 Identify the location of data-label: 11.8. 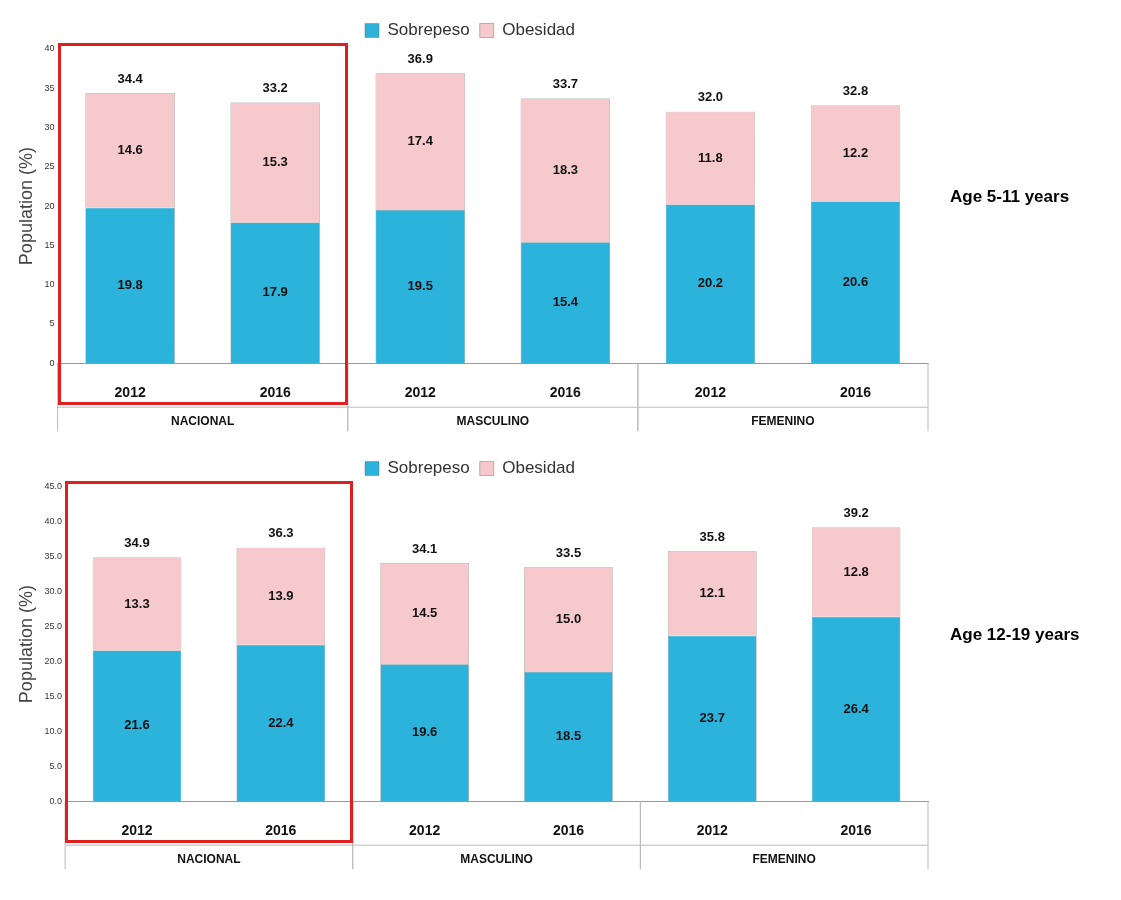
(710, 157).